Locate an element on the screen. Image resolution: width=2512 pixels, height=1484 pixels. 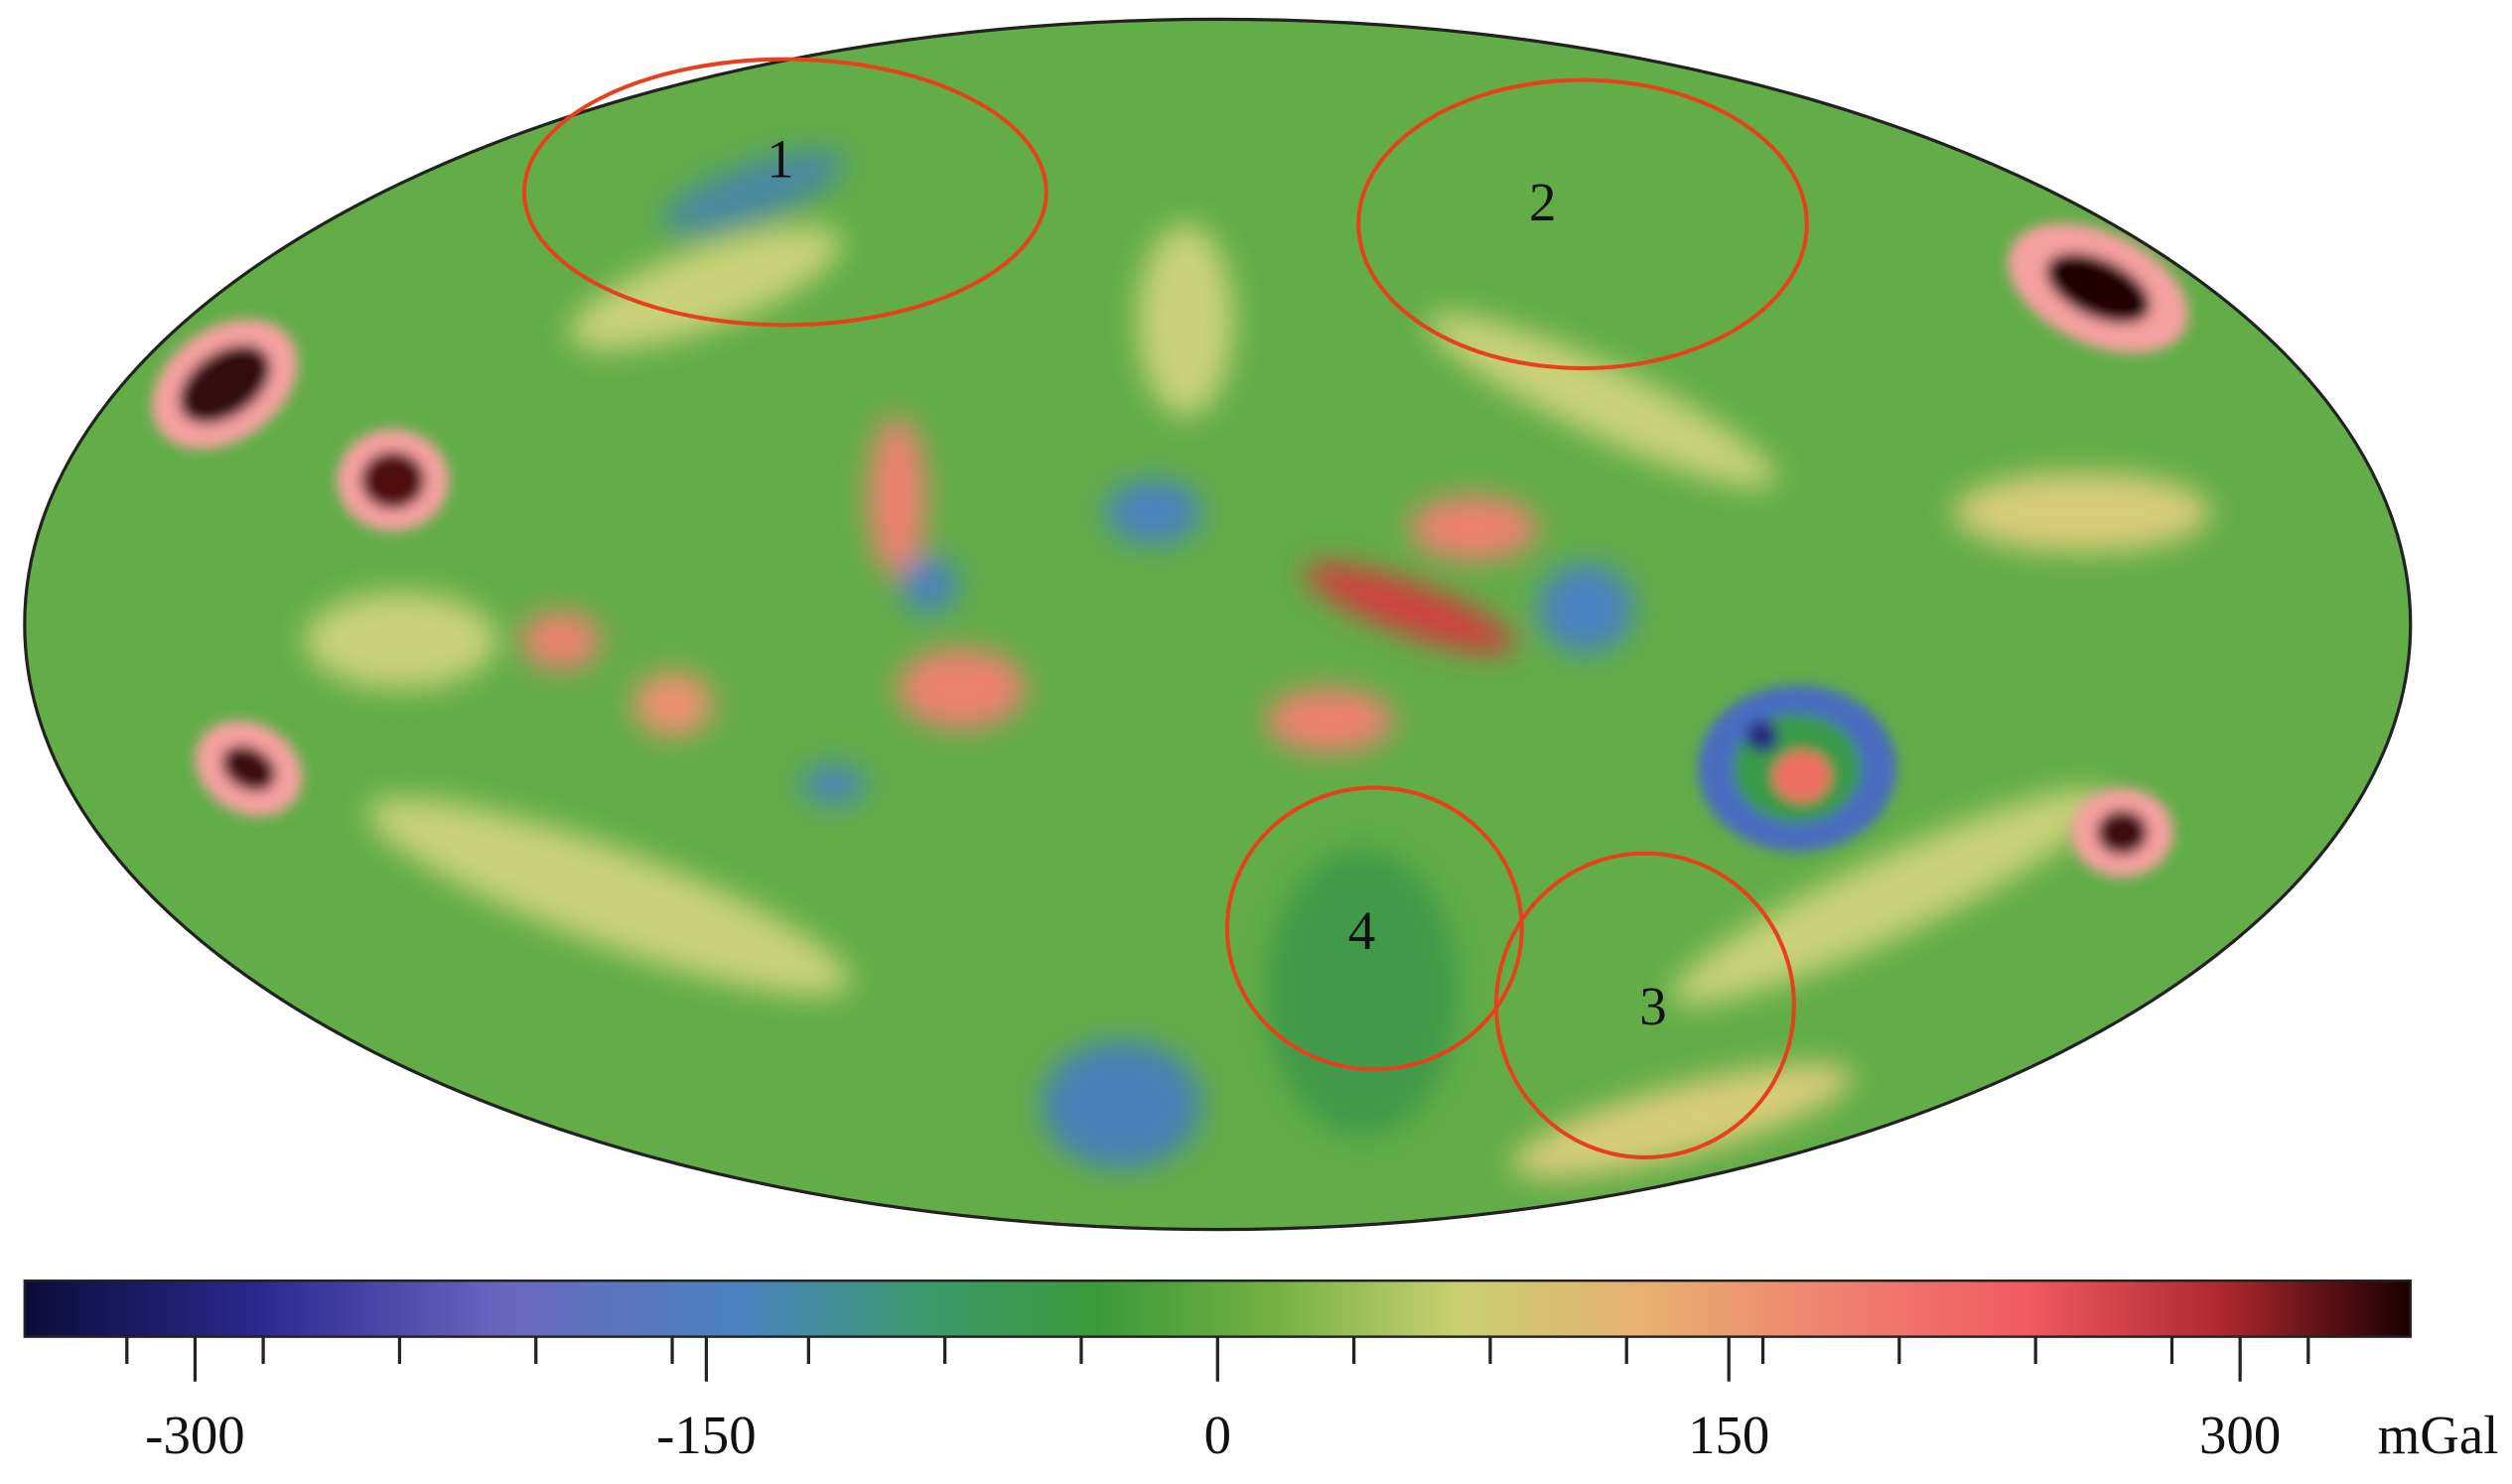
tick-label: 300 is located at coordinates (2240, 1435).